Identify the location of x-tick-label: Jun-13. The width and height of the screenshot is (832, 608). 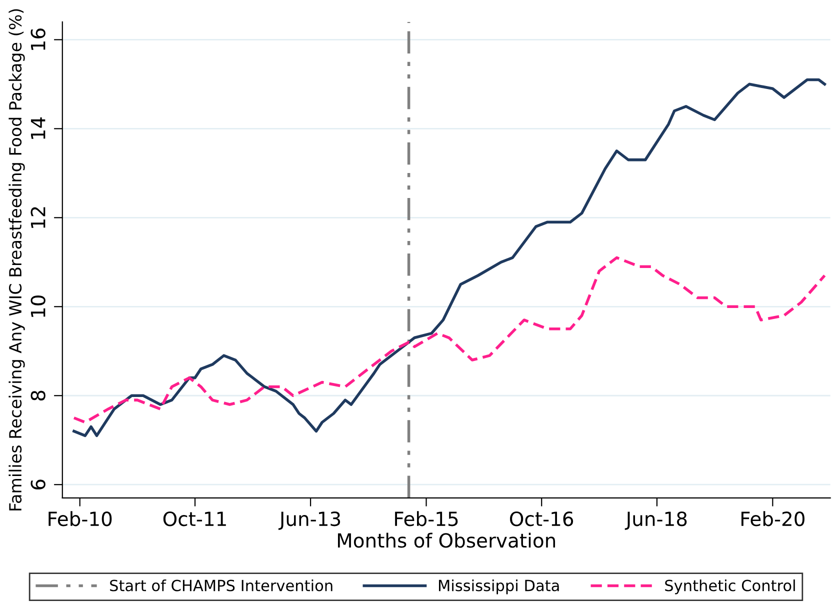
(309, 520).